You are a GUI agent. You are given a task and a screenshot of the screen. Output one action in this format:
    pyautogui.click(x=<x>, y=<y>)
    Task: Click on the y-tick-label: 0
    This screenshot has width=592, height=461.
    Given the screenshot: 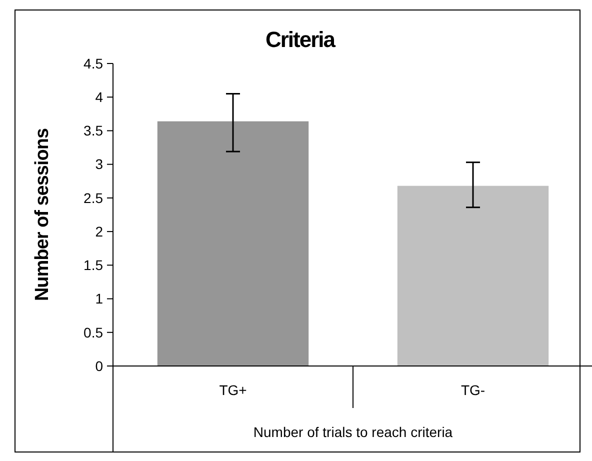 What is the action you would take?
    pyautogui.click(x=99, y=366)
    